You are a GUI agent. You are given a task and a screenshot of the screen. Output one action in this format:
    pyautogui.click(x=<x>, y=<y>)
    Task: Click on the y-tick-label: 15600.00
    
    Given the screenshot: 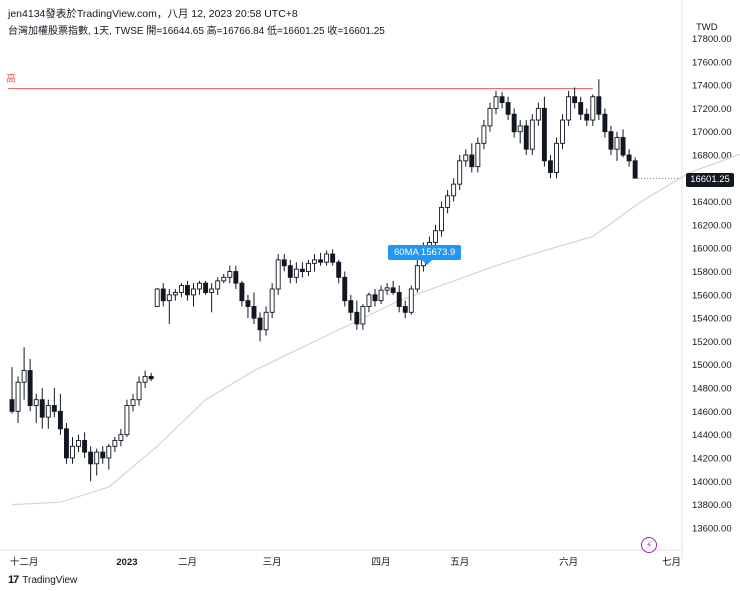 What is the action you would take?
    pyautogui.click(x=712, y=295)
    